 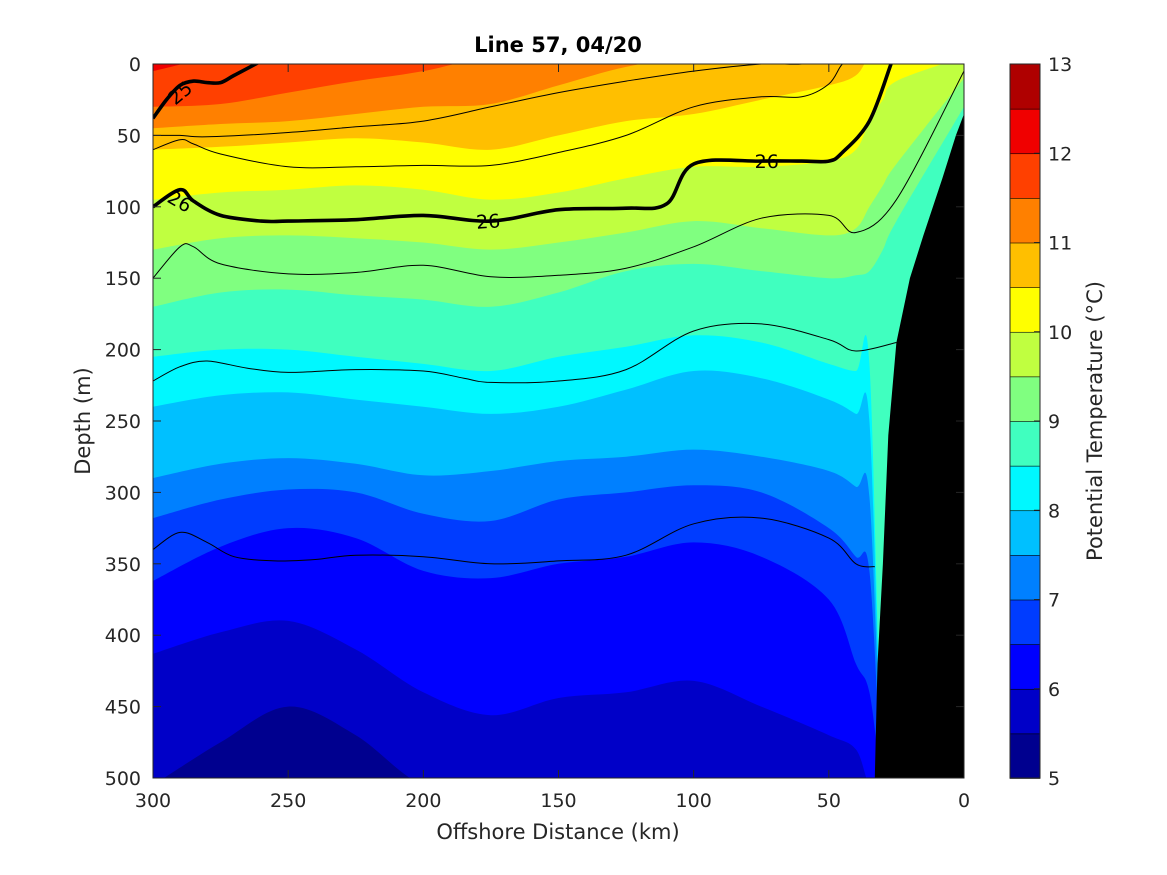 What do you see at coordinates (1060, 333) in the screenshot?
I see `colorbar-tick-label: 10` at bounding box center [1060, 333].